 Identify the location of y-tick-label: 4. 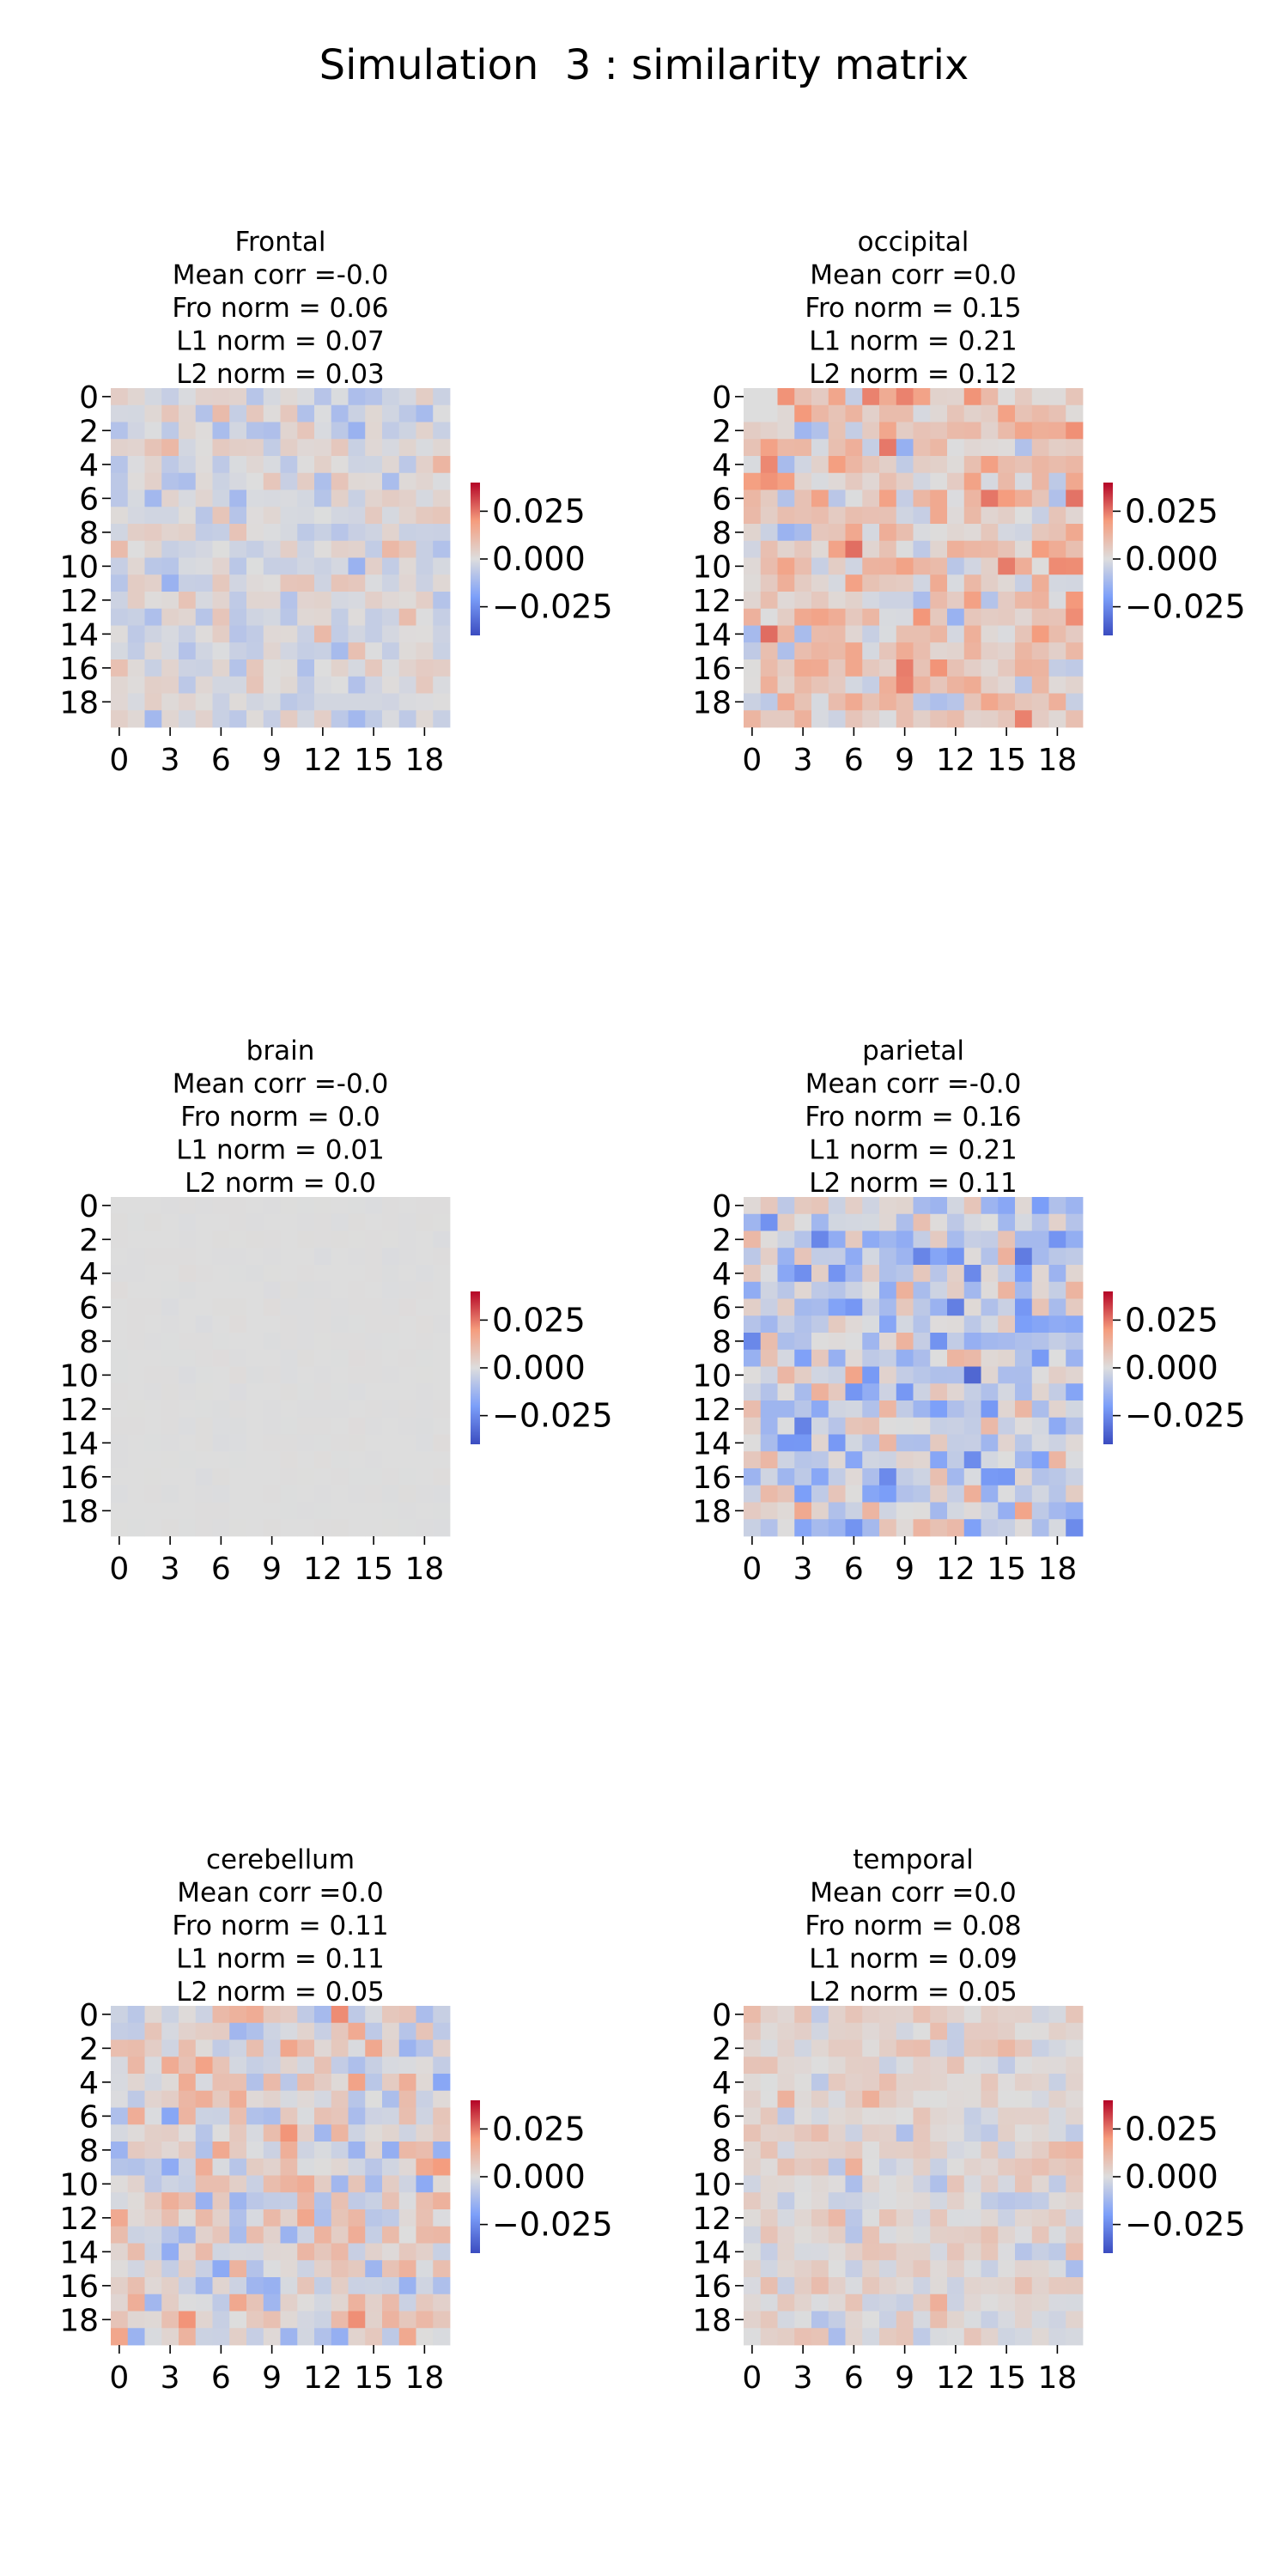
(722, 1274).